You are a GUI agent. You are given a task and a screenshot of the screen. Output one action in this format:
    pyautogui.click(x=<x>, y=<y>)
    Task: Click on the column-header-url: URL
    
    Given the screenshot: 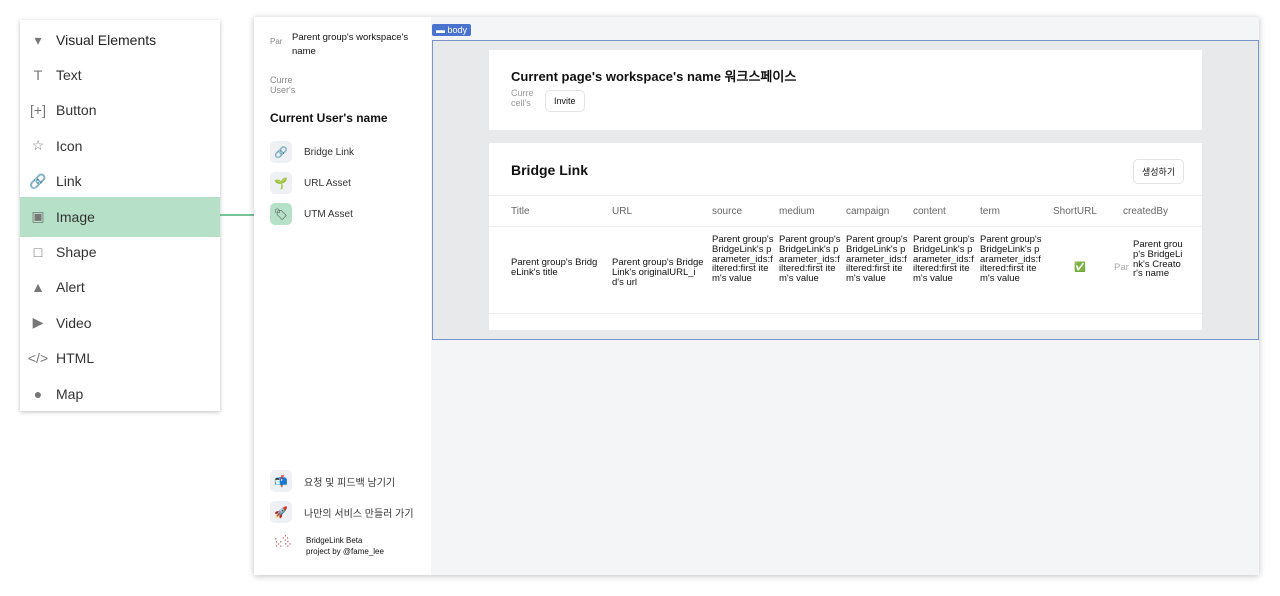 What is the action you would take?
    pyautogui.click(x=622, y=211)
    